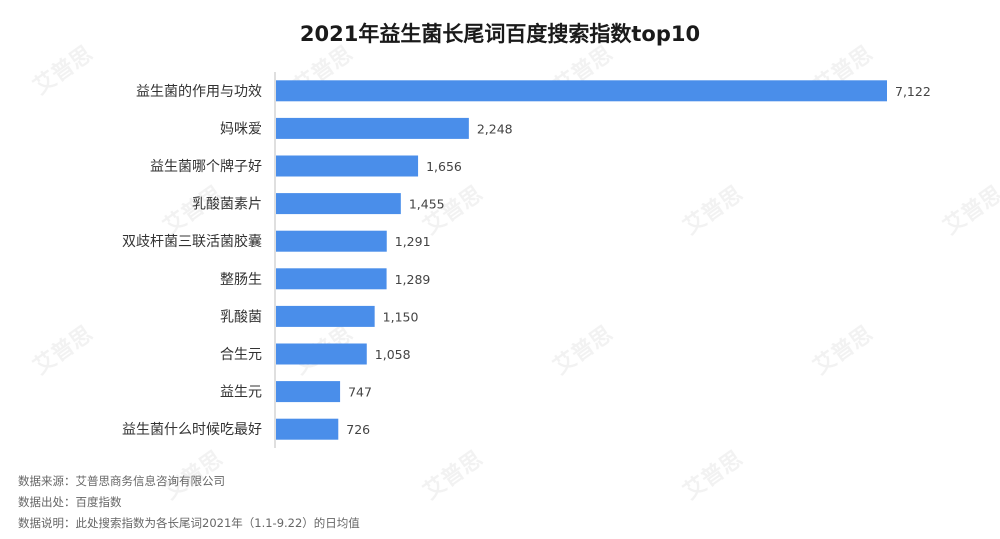  What do you see at coordinates (393, 354) in the screenshot?
I see `value-label-8: 1,058` at bounding box center [393, 354].